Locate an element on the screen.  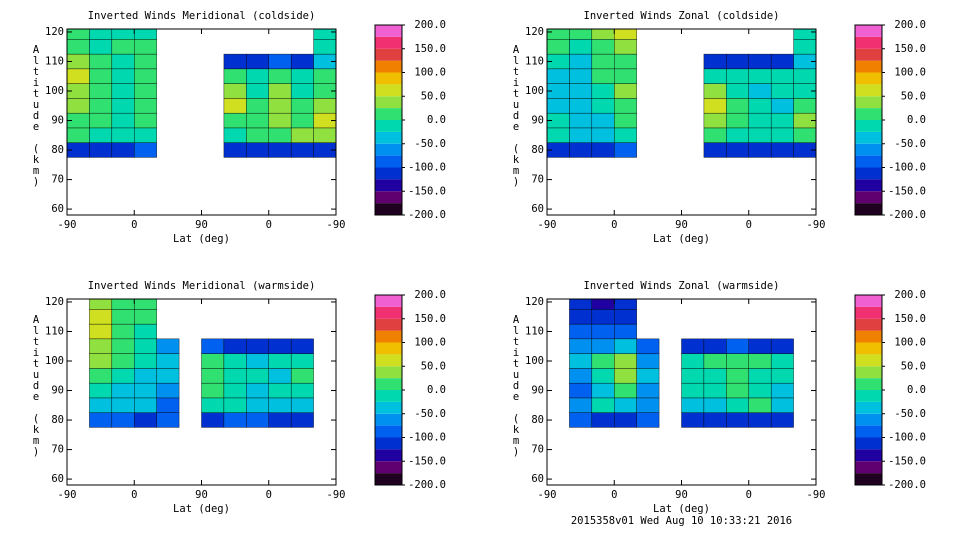
y-axis-label: Altitude (km) is located at coordinates (36, 115).